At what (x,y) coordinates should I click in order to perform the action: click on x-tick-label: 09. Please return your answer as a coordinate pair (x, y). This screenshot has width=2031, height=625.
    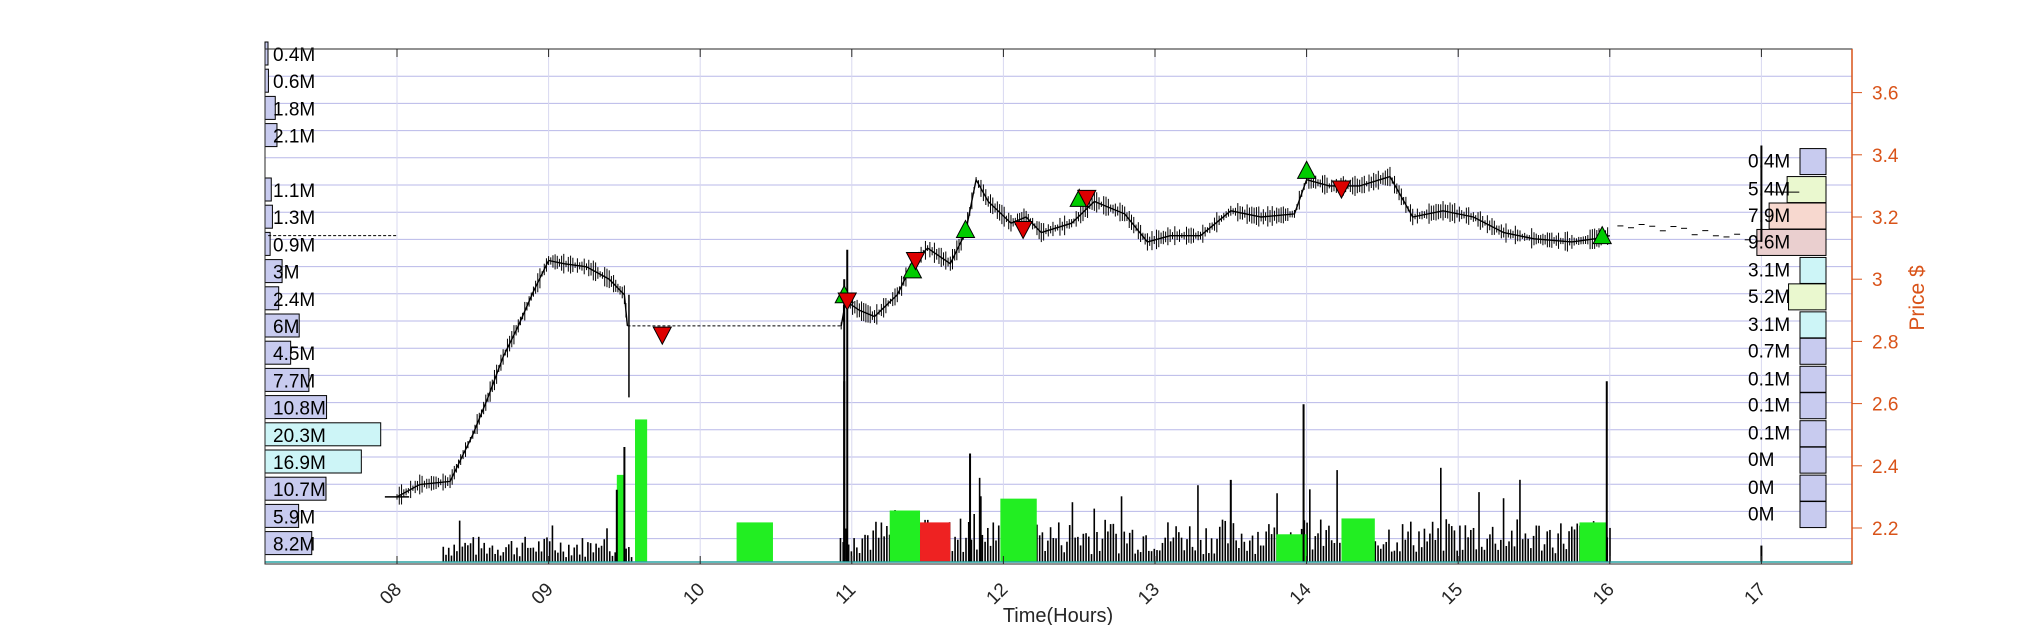
    Looking at the image, I should click on (543, 594).